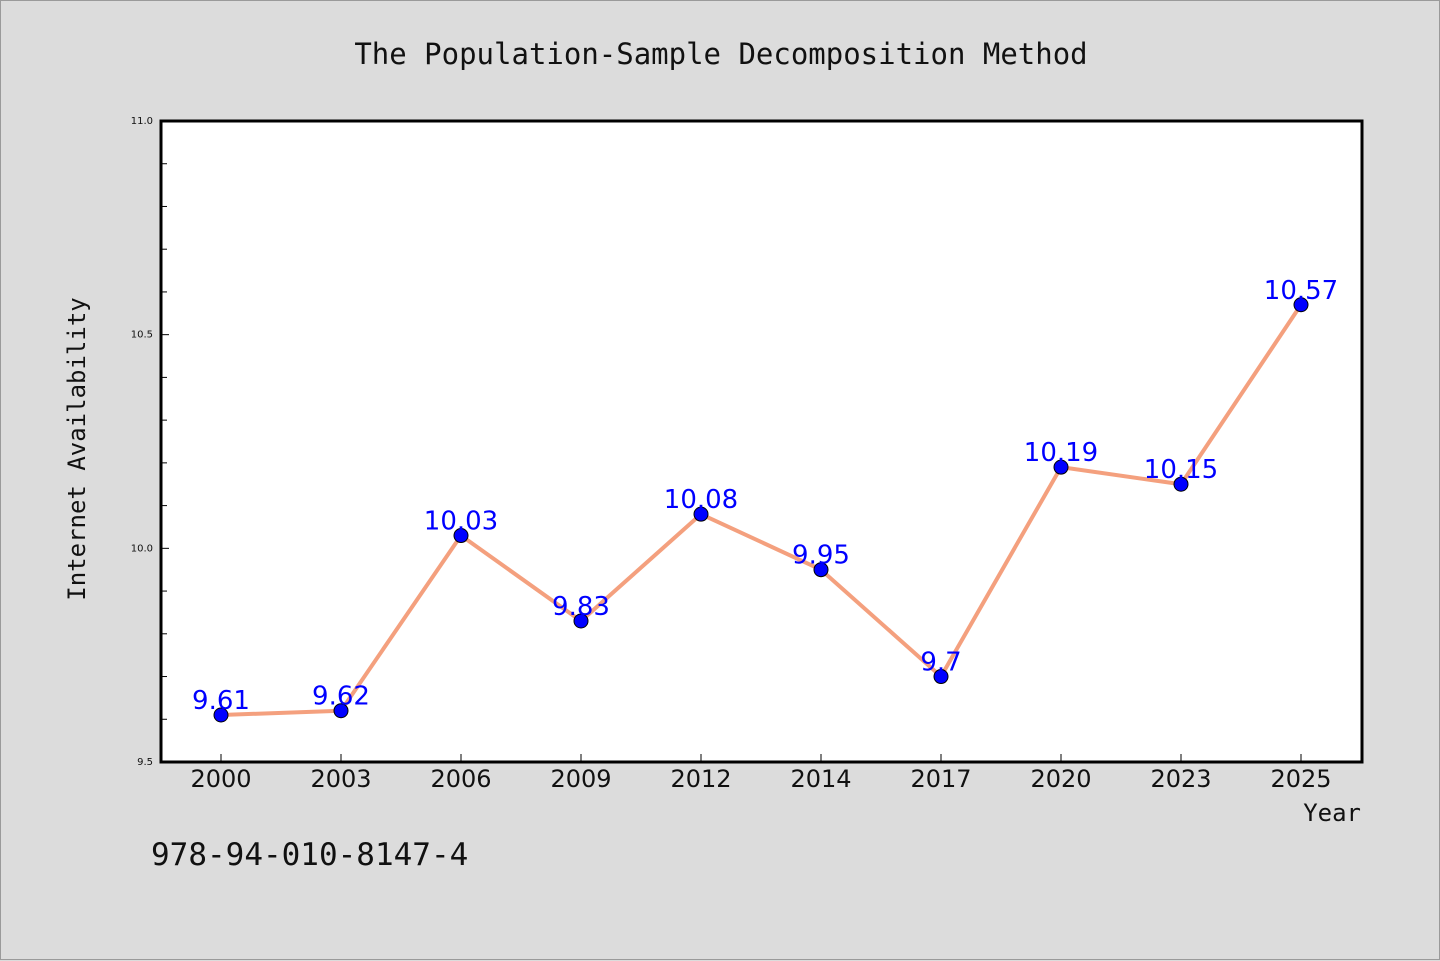  I want to click on data-label: 9.7, so click(940, 663).